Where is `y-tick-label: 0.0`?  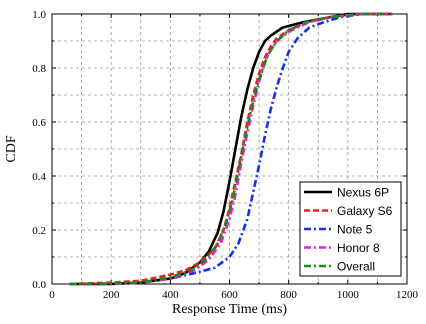 y-tick-label: 0.0 is located at coordinates (39, 285).